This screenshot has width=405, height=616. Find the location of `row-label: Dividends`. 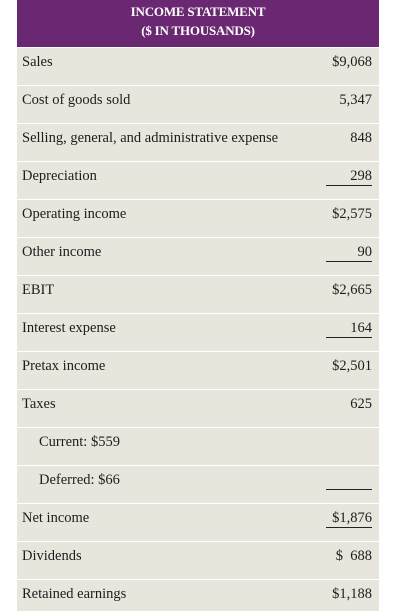

row-label: Dividends is located at coordinates (52, 556).